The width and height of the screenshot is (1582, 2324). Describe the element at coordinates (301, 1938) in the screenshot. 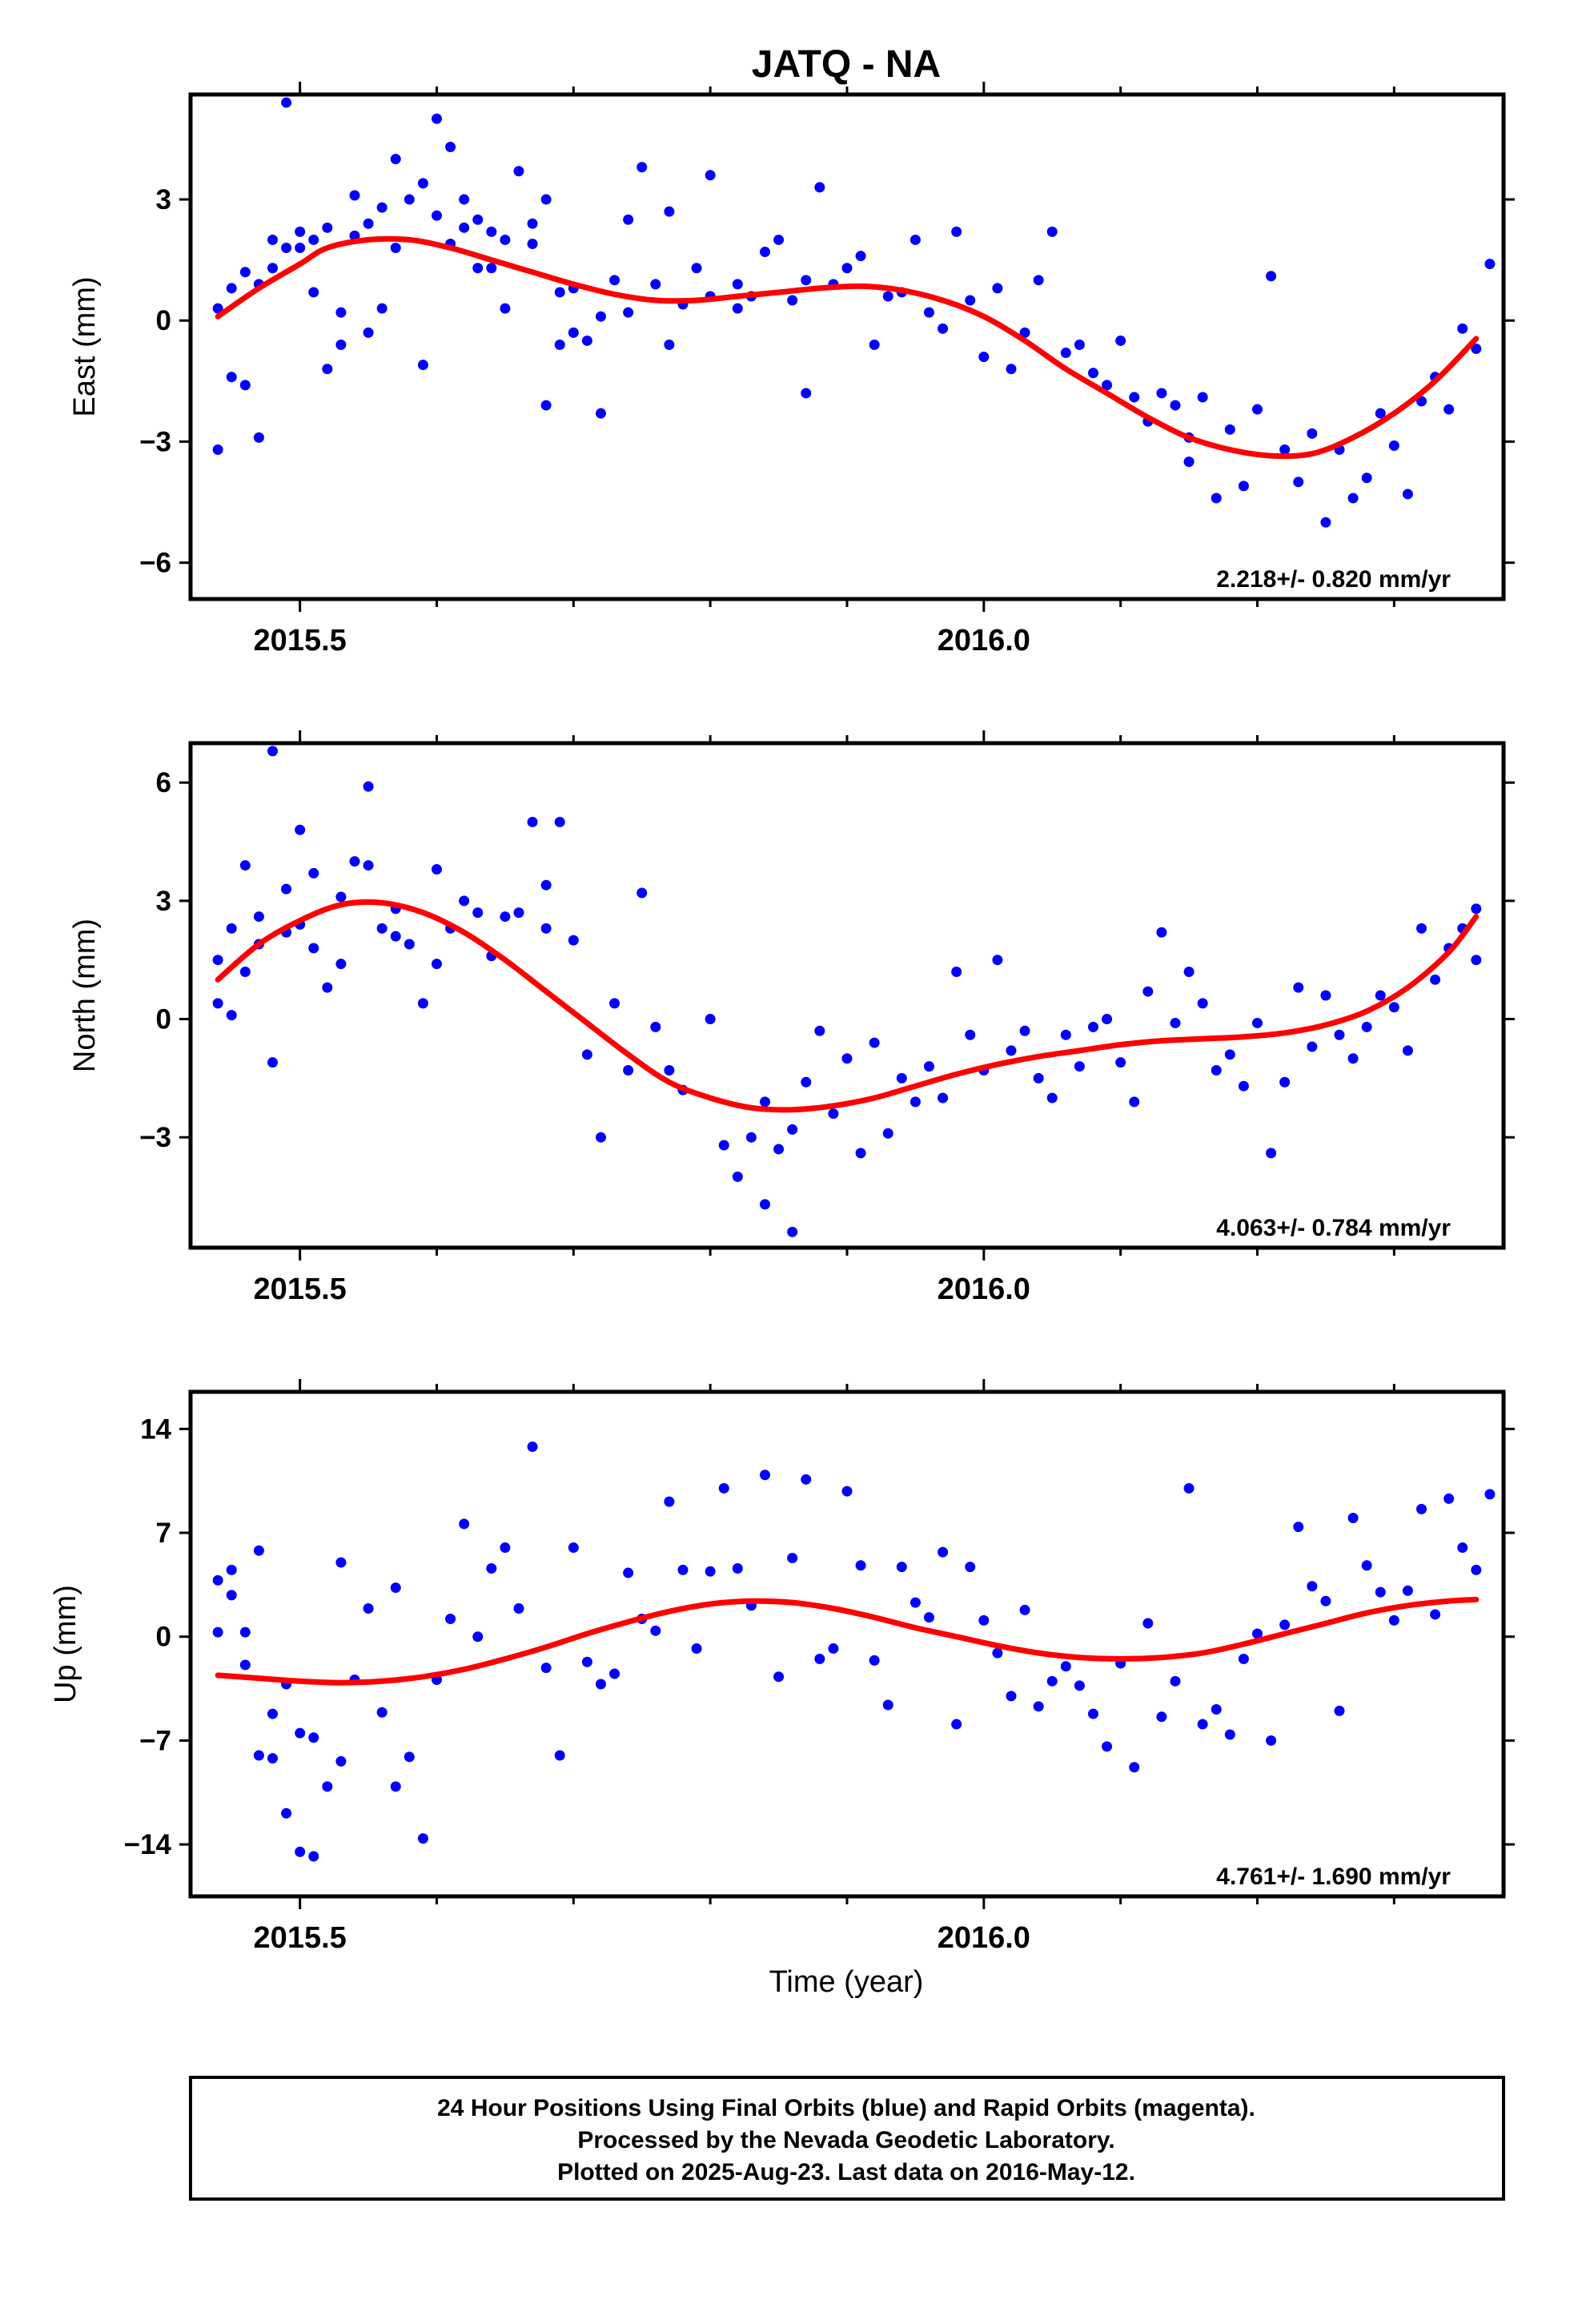

I see `up-xtick-label: 2015.5` at that location.